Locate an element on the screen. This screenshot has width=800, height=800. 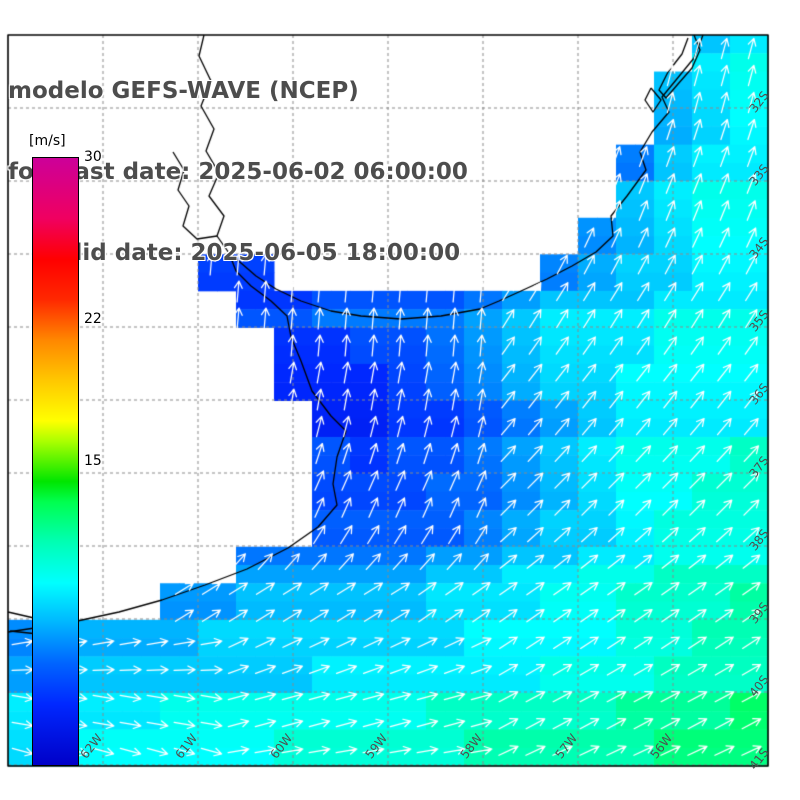
model-title: modelo GEFS-WAVE (NCEP) is located at coordinates (183, 91).